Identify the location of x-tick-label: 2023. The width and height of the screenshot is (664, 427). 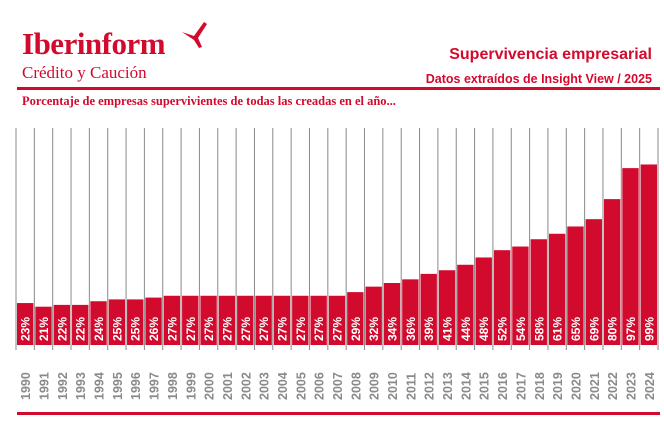
(631, 386).